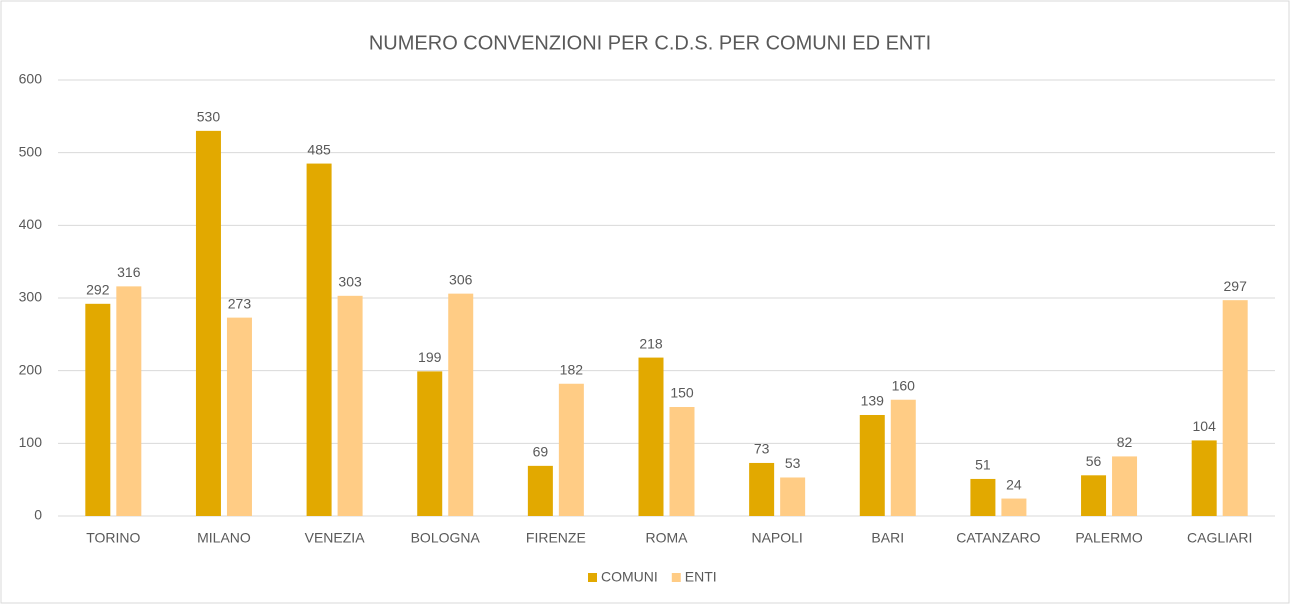 Image resolution: width=1290 pixels, height=604 pixels. Describe the element at coordinates (38, 515) in the screenshot. I see `y-tick-label: 0` at that location.